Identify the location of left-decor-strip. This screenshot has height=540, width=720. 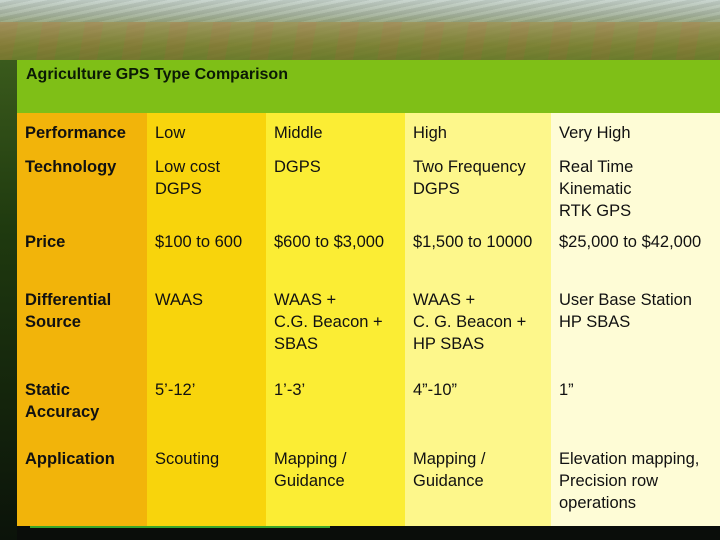
(8, 300).